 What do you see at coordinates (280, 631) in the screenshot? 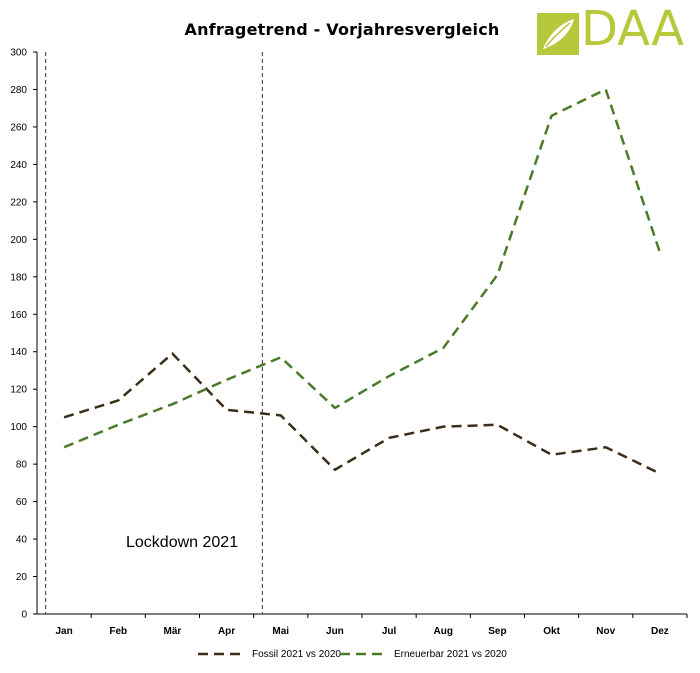
I see `x-tick-label: Mai` at bounding box center [280, 631].